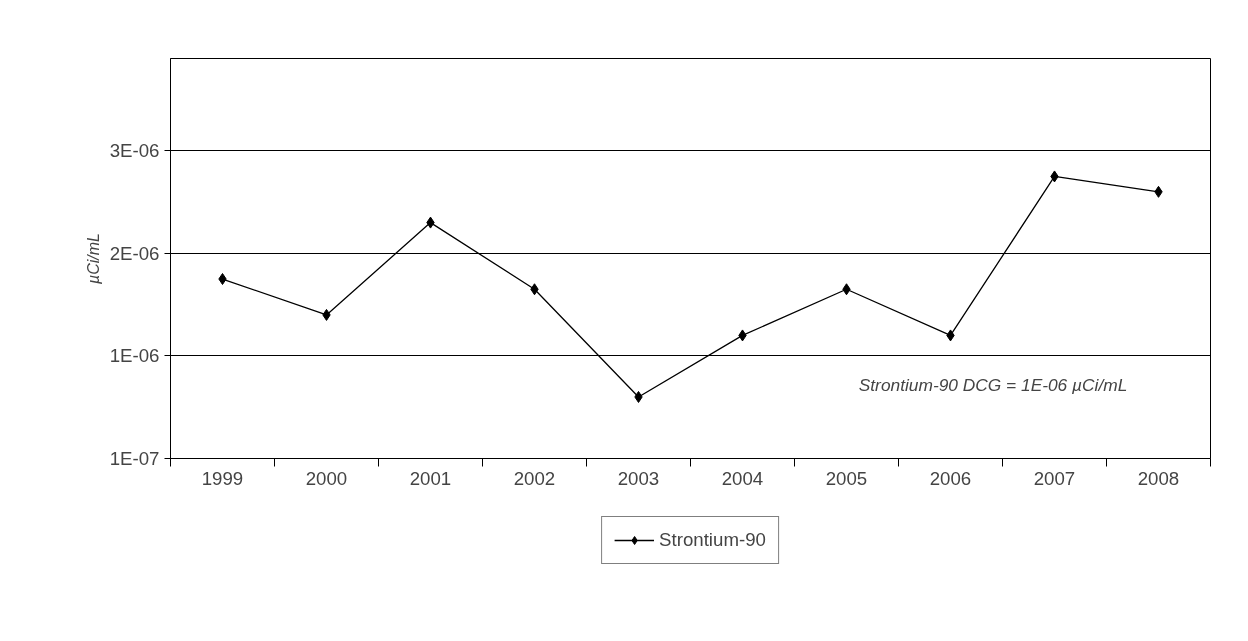 The image size is (1248, 641). Describe the element at coordinates (534, 478) in the screenshot. I see `x-tick-label: 2002` at that location.